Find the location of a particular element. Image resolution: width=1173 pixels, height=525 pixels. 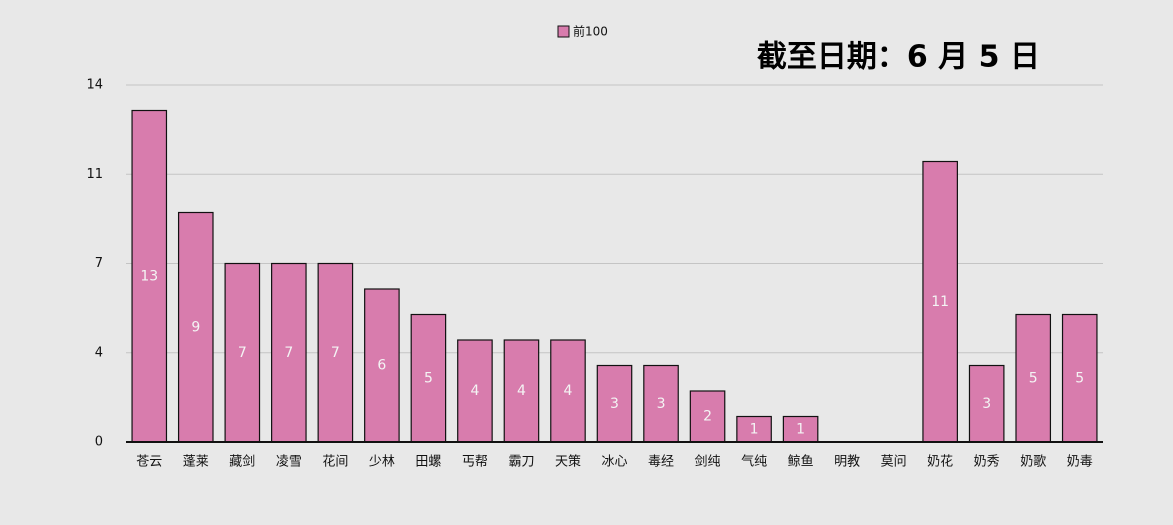

x-tick-label: 少林 is located at coordinates (382, 462).